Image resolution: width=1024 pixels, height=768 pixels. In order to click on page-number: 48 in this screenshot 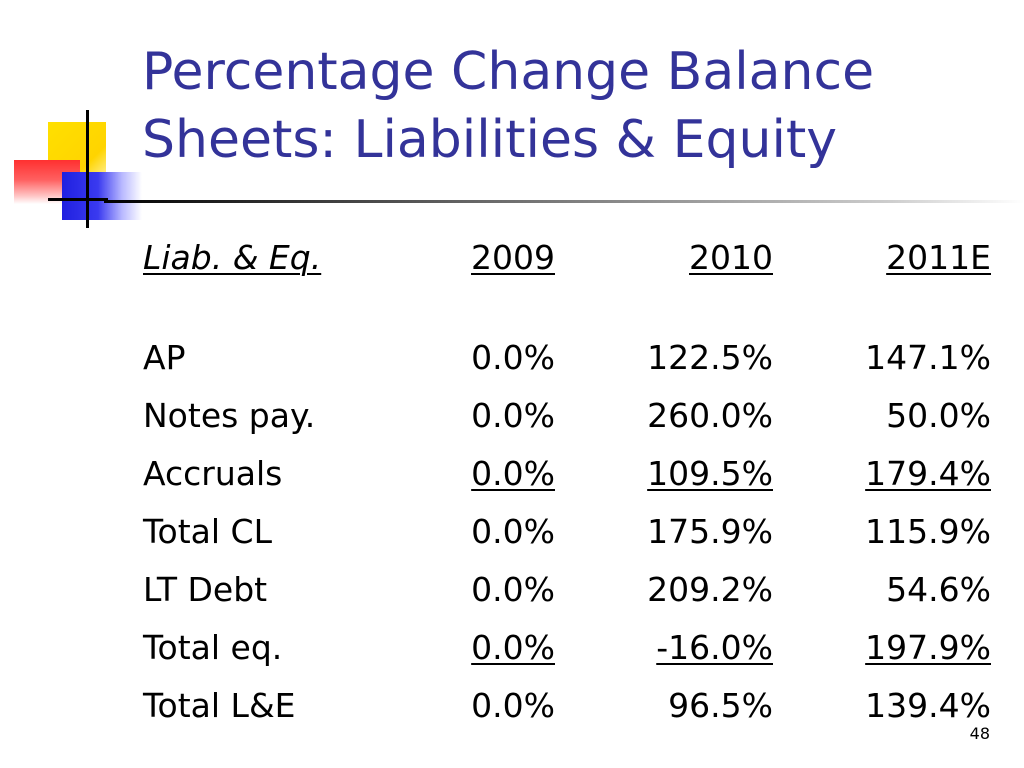, I will do `click(979, 733)`.